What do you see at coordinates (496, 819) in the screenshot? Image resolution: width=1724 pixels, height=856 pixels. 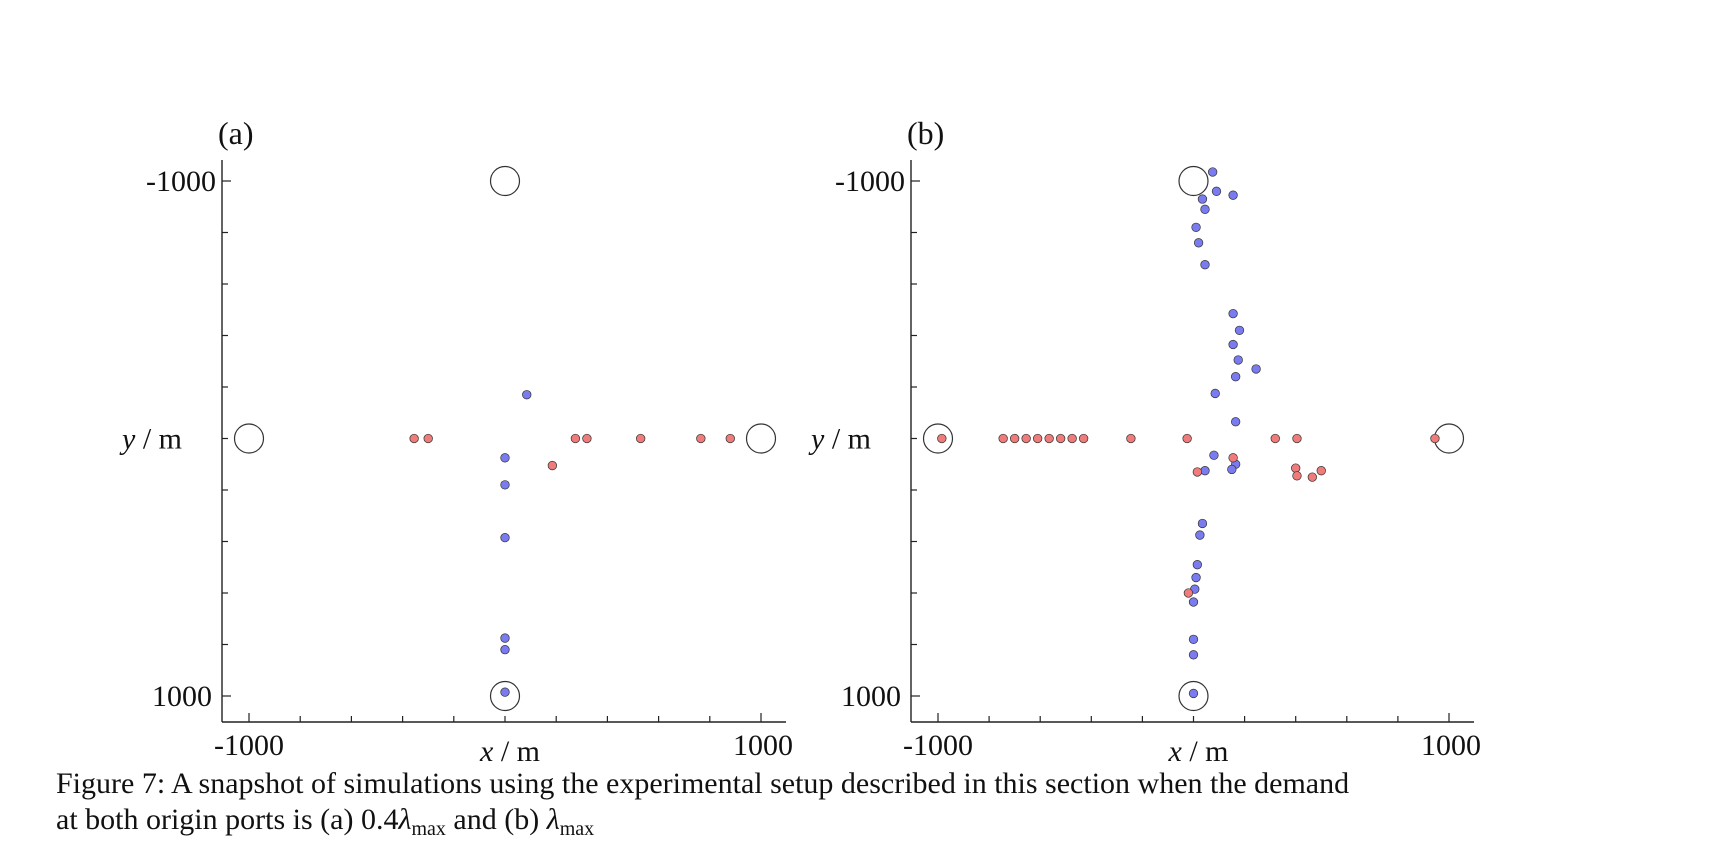 I see `caption-part-b: and (b)` at bounding box center [496, 819].